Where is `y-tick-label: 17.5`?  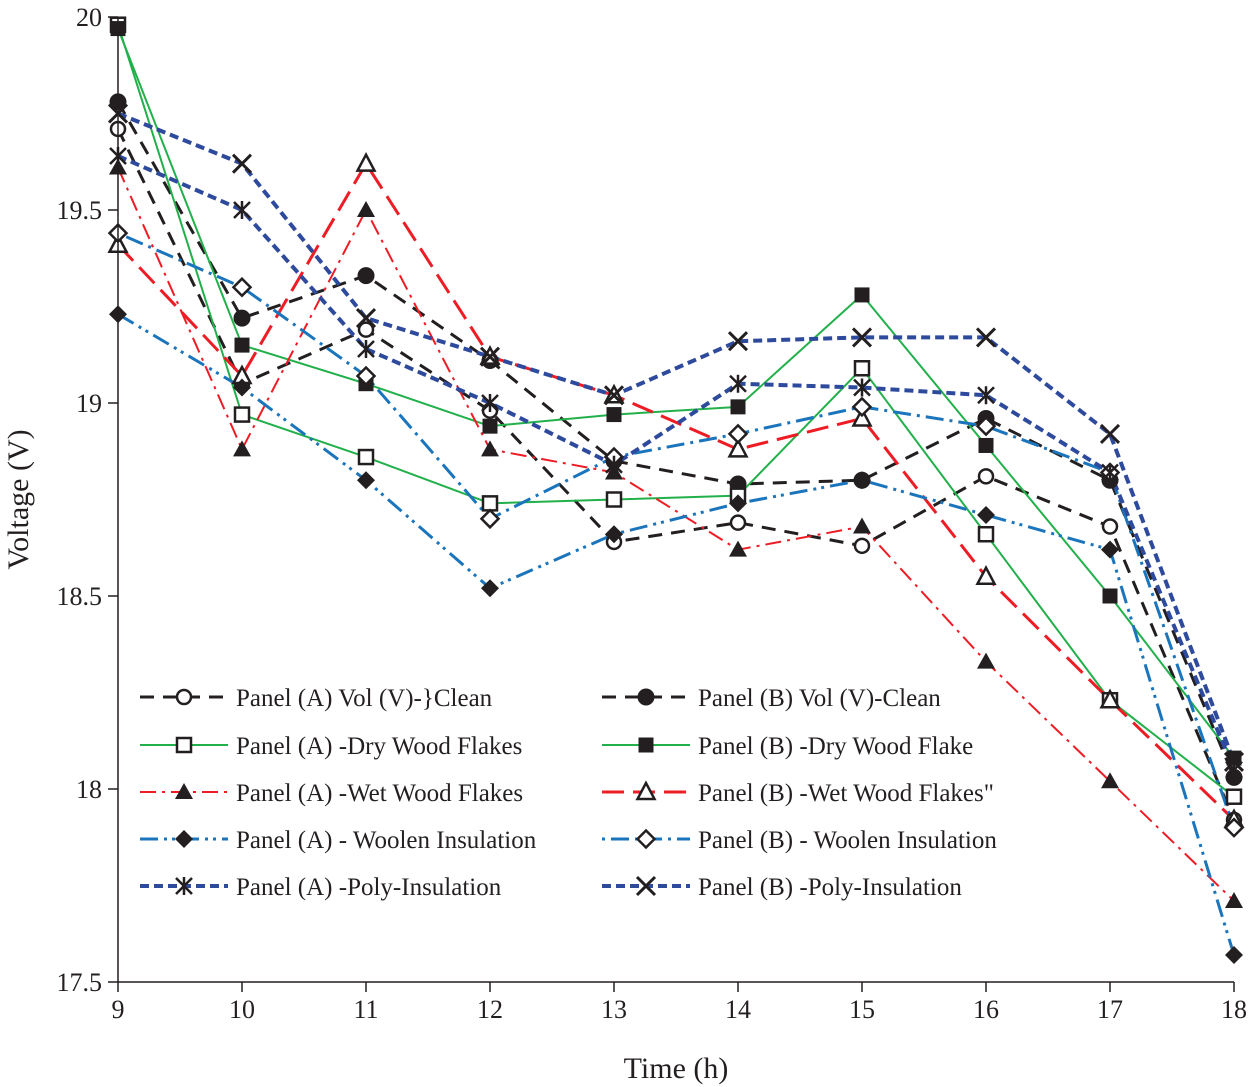 y-tick-label: 17.5 is located at coordinates (80, 982).